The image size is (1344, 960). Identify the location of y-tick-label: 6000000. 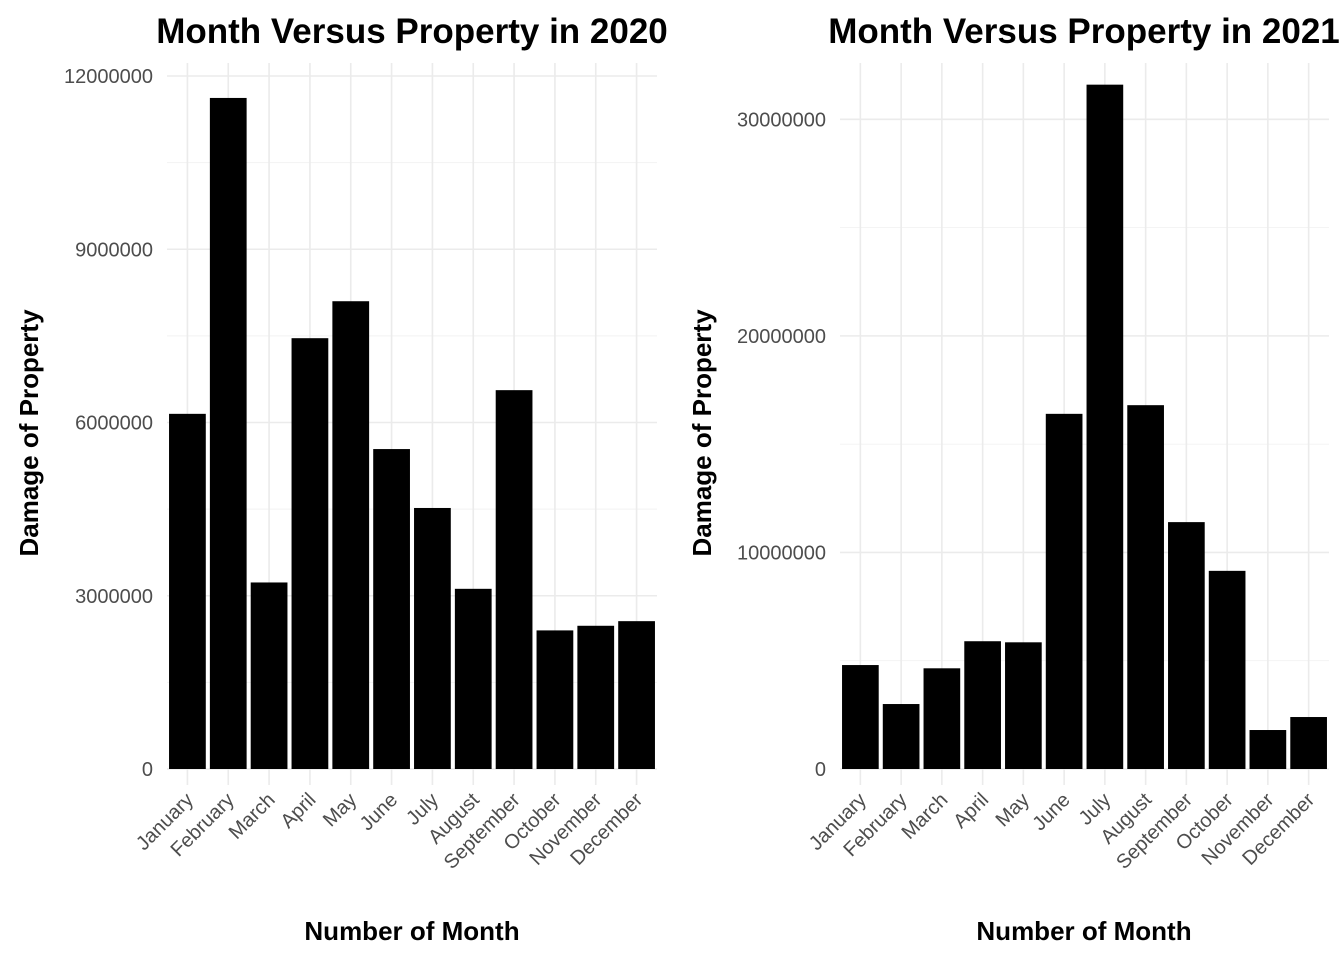
(114, 424).